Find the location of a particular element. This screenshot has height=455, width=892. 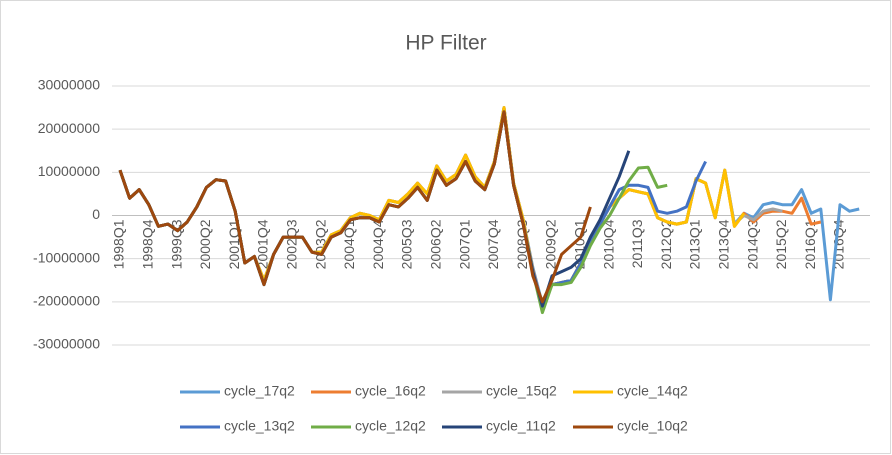

x-tick-label: 2003Q2 is located at coordinates (320, 244).